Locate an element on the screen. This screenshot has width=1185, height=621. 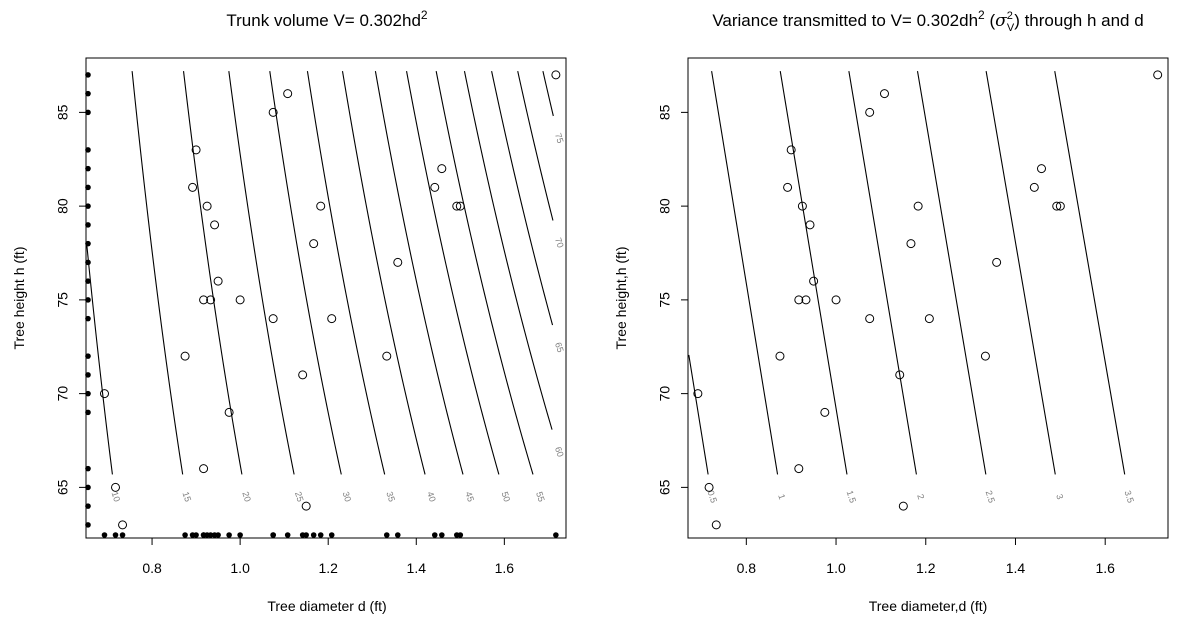
left-contour-label: 35 is located at coordinates (390, 496).